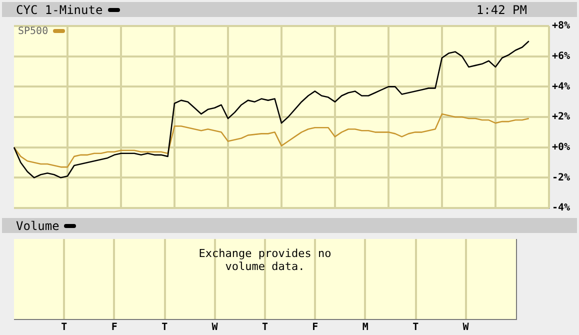 Image resolution: width=579 pixels, height=335 pixels. I want to click on y-tick-label: +8%, so click(561, 26).